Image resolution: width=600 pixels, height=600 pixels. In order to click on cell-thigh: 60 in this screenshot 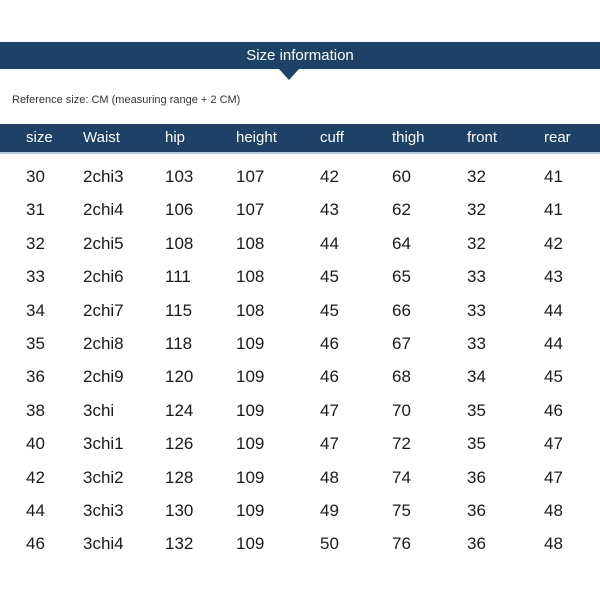, I will do `click(401, 176)`.